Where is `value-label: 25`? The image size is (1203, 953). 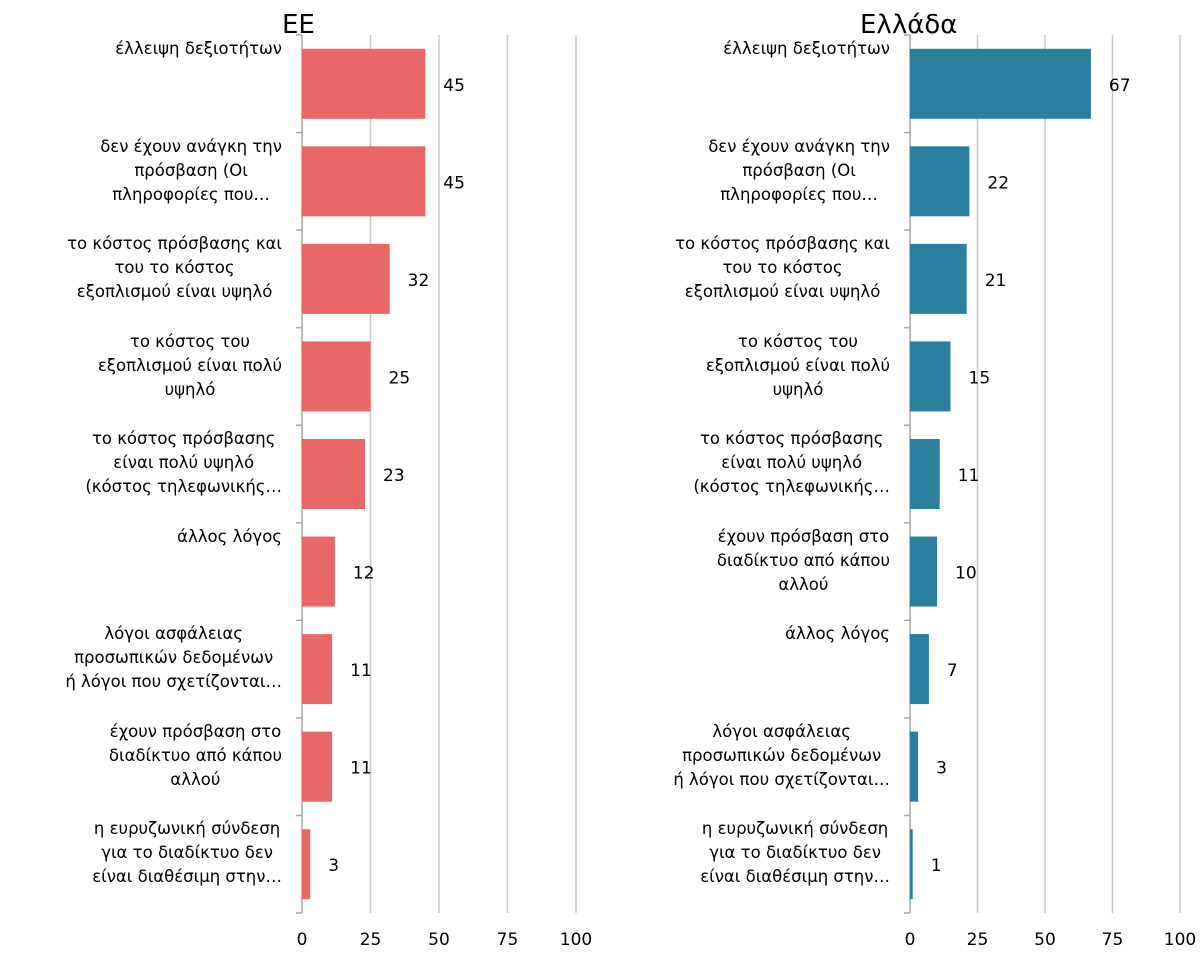 value-label: 25 is located at coordinates (400, 378).